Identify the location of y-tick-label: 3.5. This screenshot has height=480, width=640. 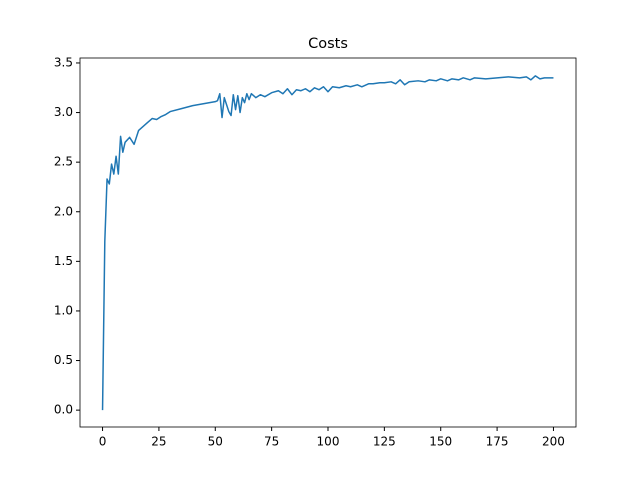
(63, 62).